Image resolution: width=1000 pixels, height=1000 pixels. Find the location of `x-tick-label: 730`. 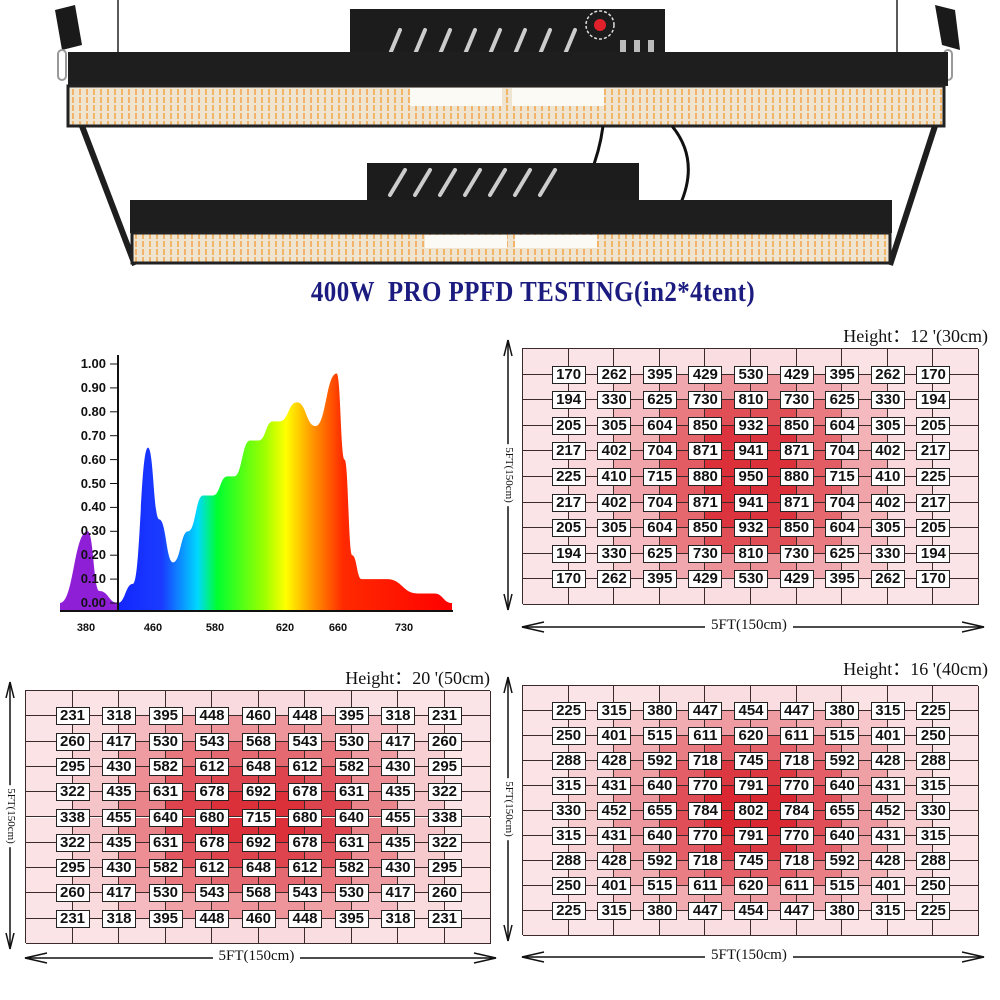

x-tick-label: 730 is located at coordinates (404, 628).